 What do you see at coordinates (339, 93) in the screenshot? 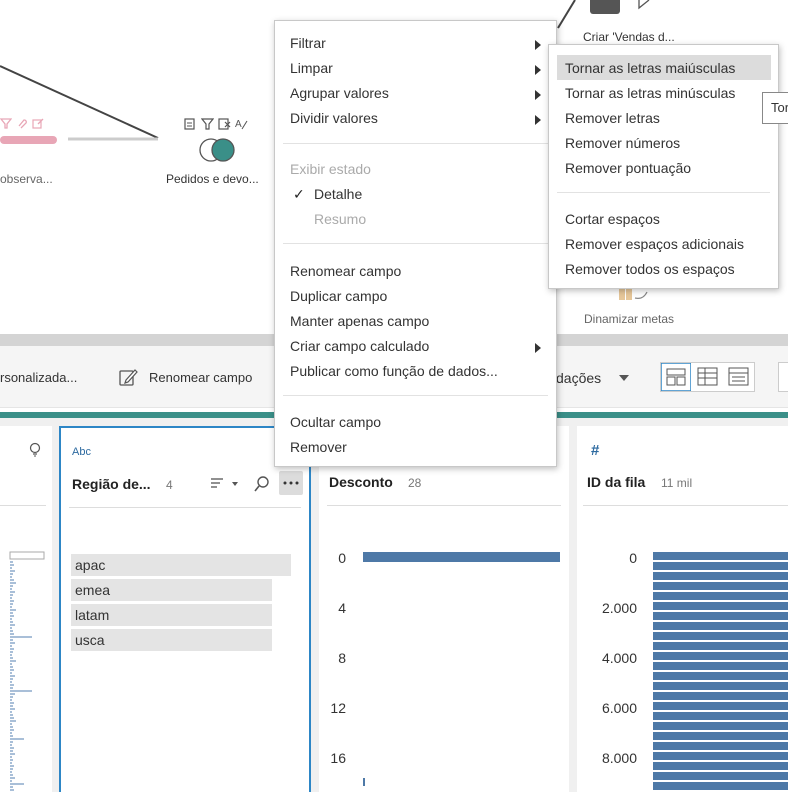
I see `menu-item-group: Agrupar valores` at bounding box center [339, 93].